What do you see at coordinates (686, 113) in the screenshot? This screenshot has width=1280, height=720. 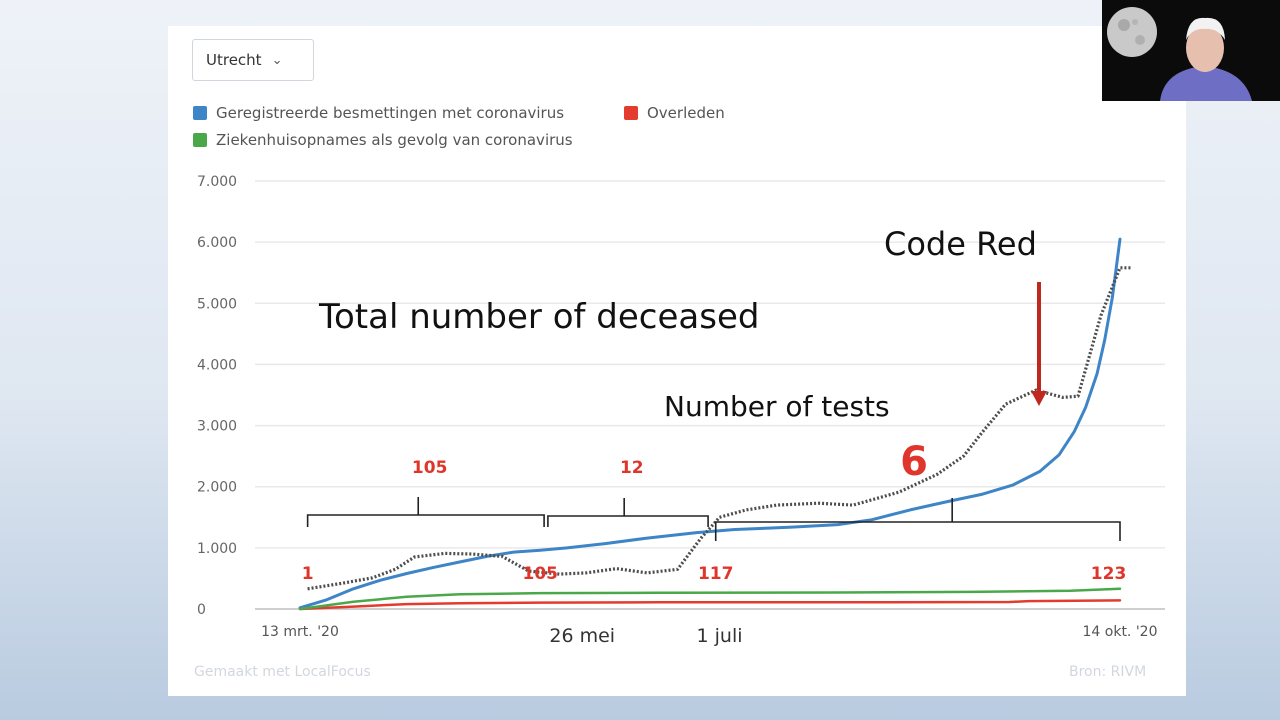 I see `legend-label: Overleden` at bounding box center [686, 113].